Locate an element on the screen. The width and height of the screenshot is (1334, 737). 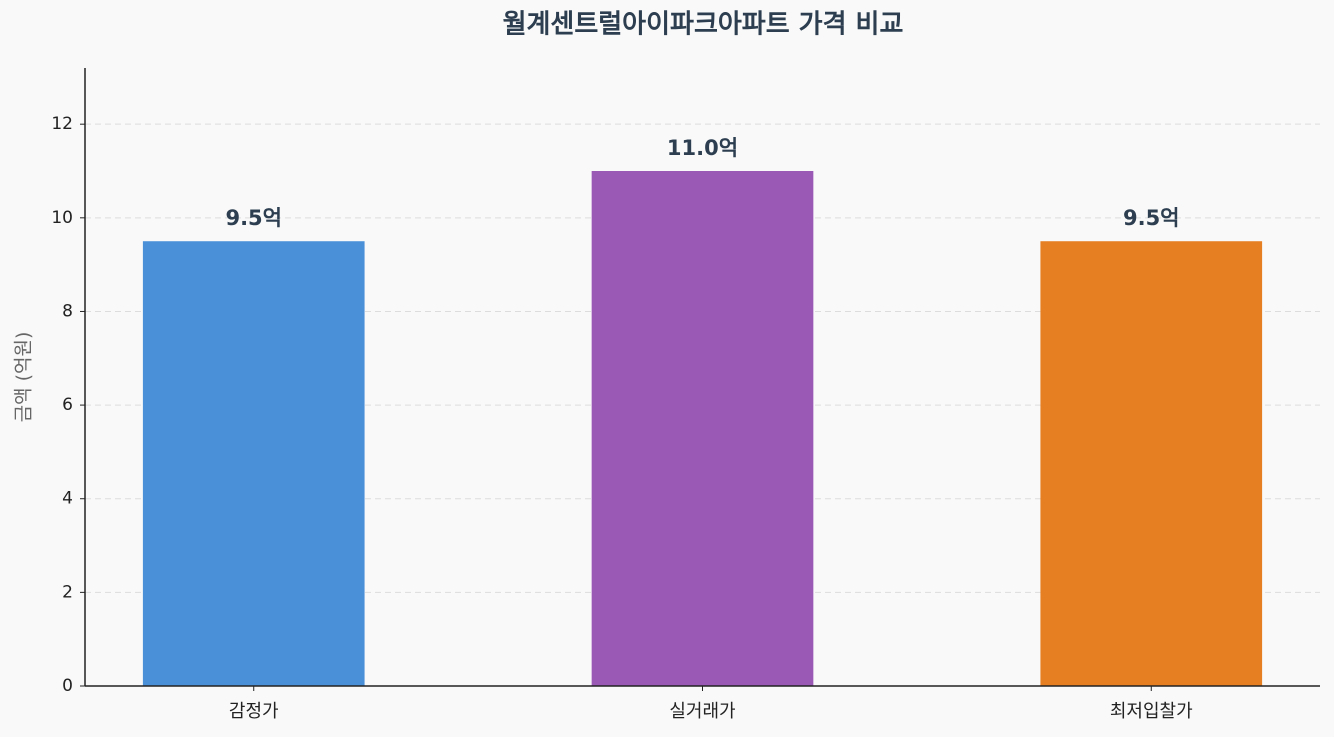
y-tick-label: 4 is located at coordinates (67, 499).